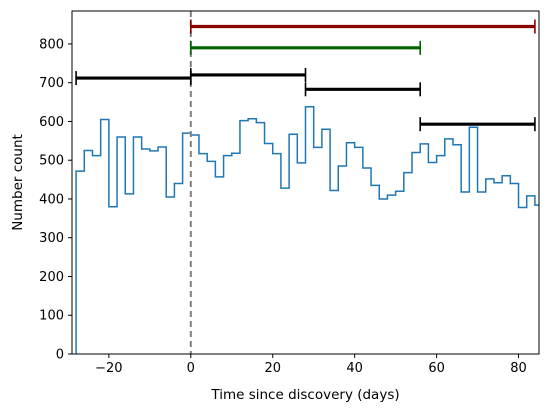 The height and width of the screenshot is (412, 549). What do you see at coordinates (518, 368) in the screenshot?
I see `x-tick-label: 80` at bounding box center [518, 368].